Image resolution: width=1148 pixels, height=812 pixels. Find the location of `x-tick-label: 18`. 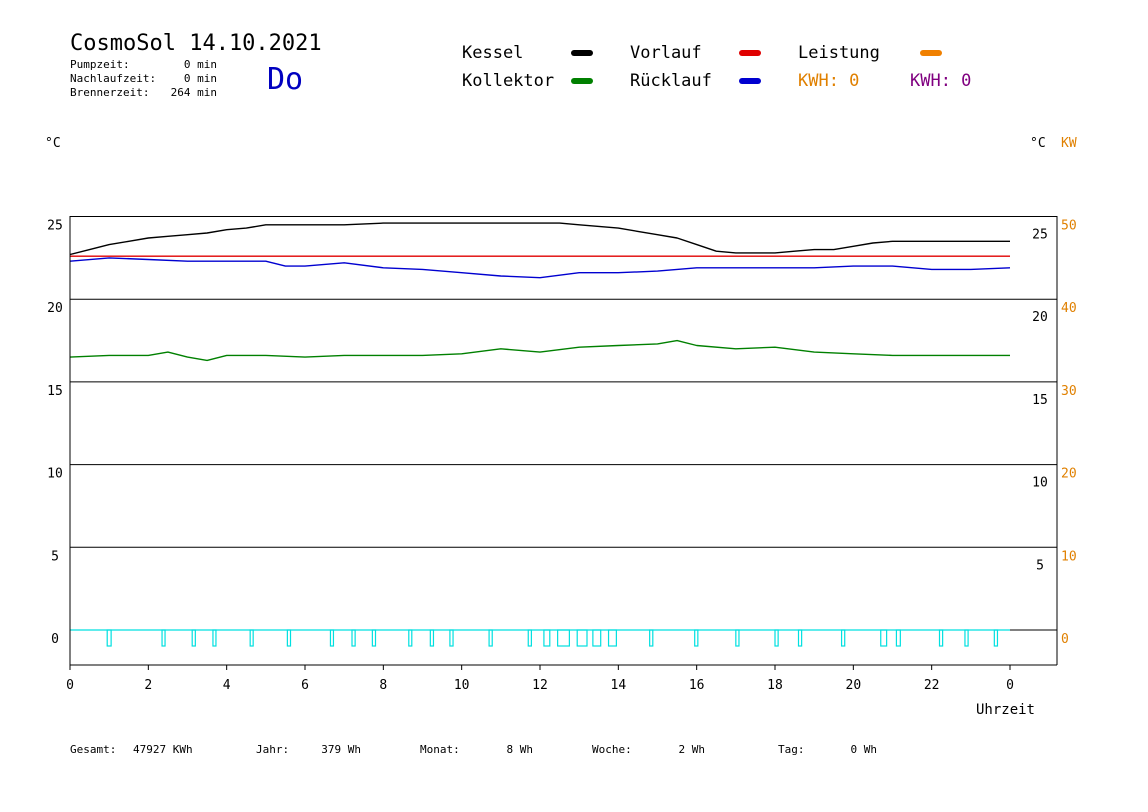

x-tick-label: 18 is located at coordinates (775, 685).